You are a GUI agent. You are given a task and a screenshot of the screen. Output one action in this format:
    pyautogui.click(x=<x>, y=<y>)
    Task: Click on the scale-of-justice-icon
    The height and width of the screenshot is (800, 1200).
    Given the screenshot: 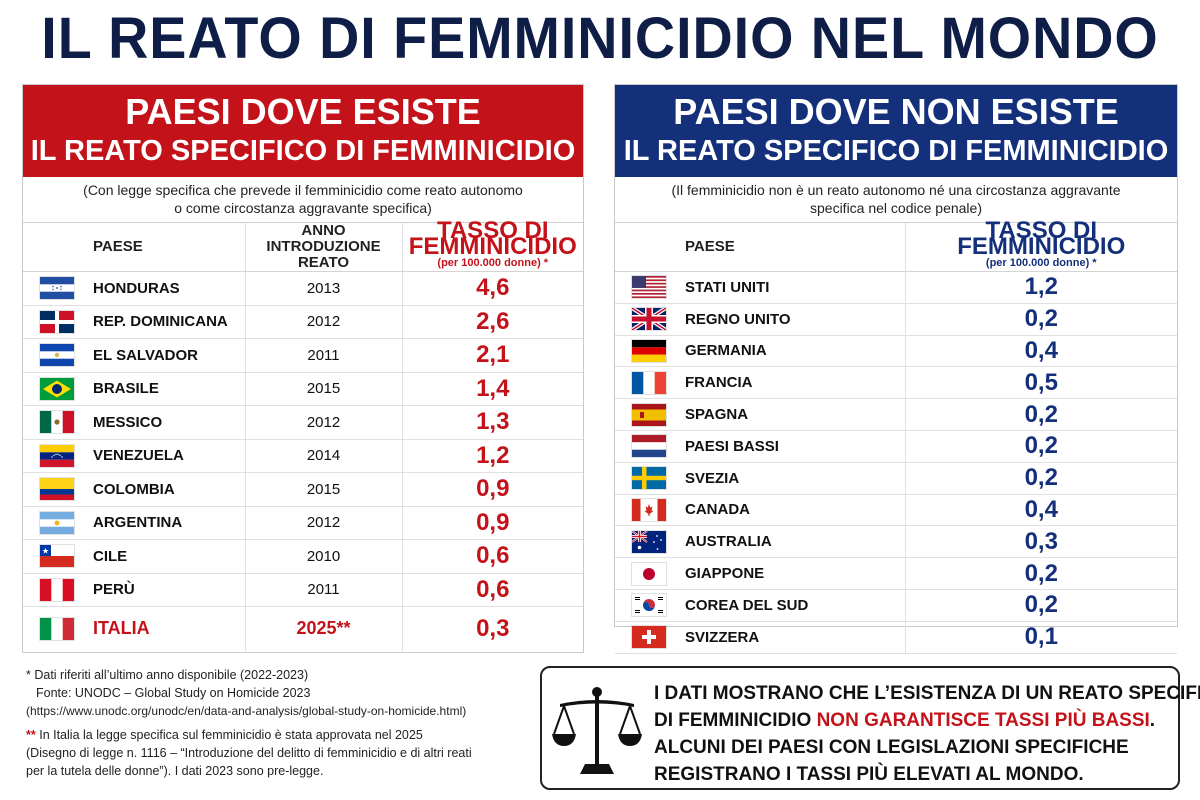 What is the action you would take?
    pyautogui.click(x=597, y=730)
    